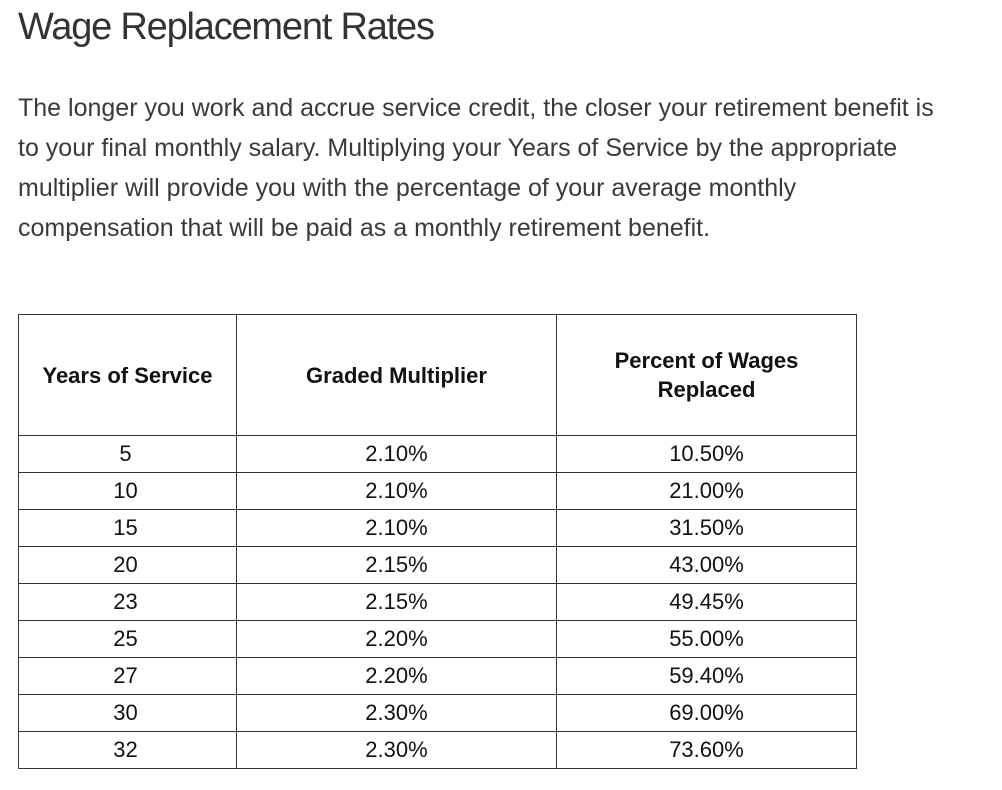  What do you see at coordinates (706, 375) in the screenshot?
I see `header-percent-of-wages-replaced: Percent of Wages Replaced` at bounding box center [706, 375].